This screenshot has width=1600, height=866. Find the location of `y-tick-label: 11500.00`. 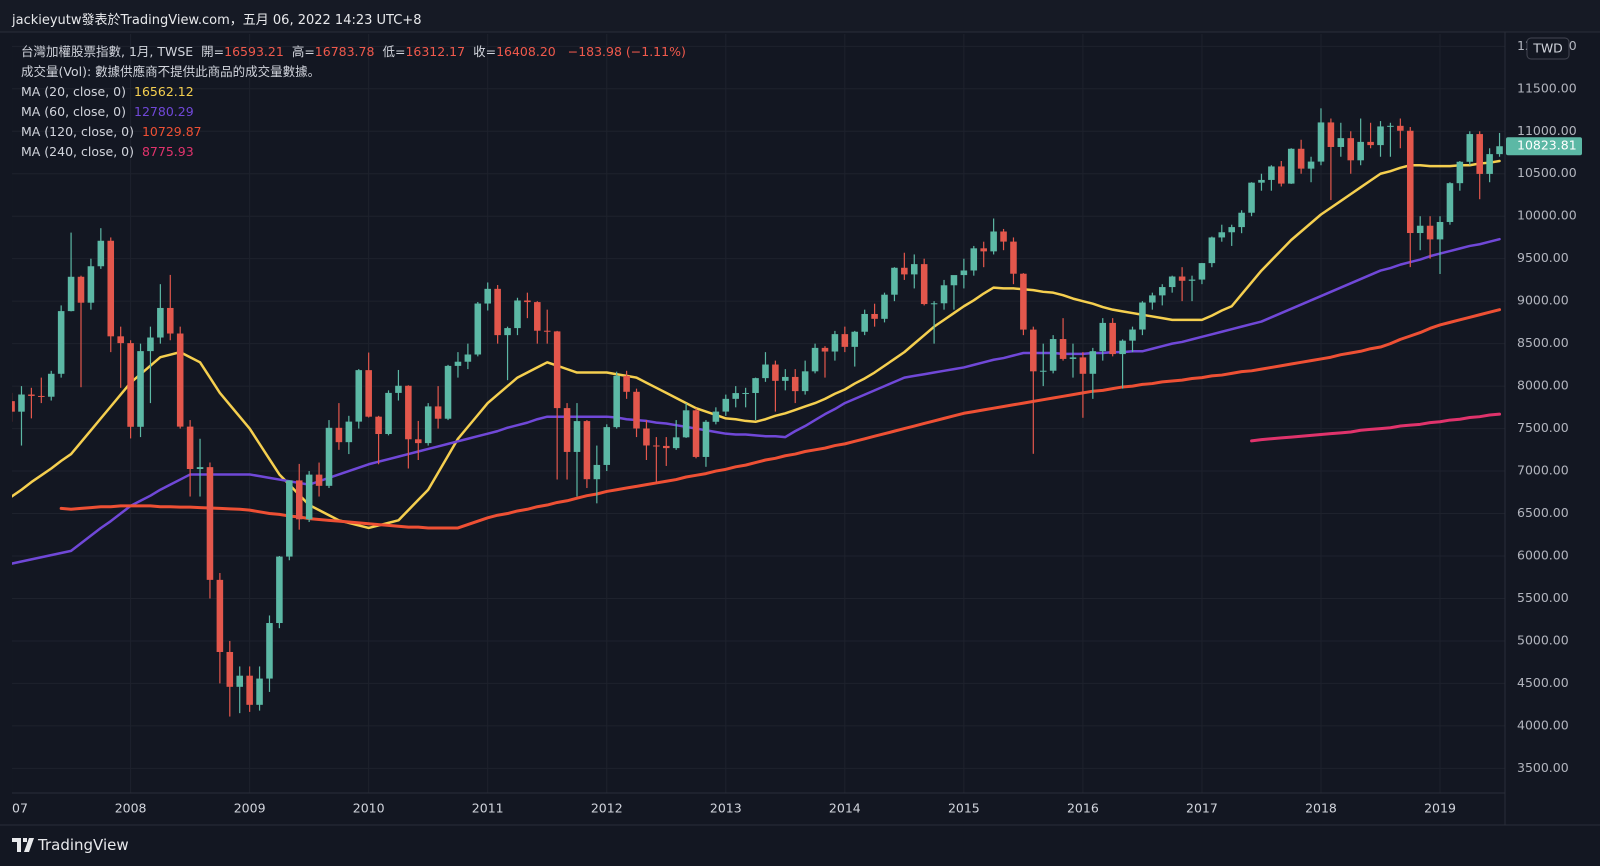

y-tick-label: 11500.00 is located at coordinates (1547, 87).